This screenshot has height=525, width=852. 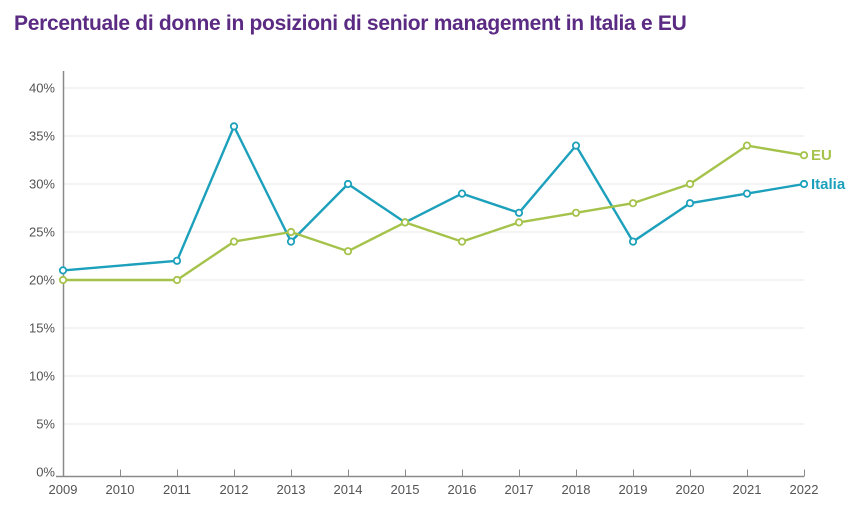 I want to click on x-tick-label: 2019, so click(x=633, y=489).